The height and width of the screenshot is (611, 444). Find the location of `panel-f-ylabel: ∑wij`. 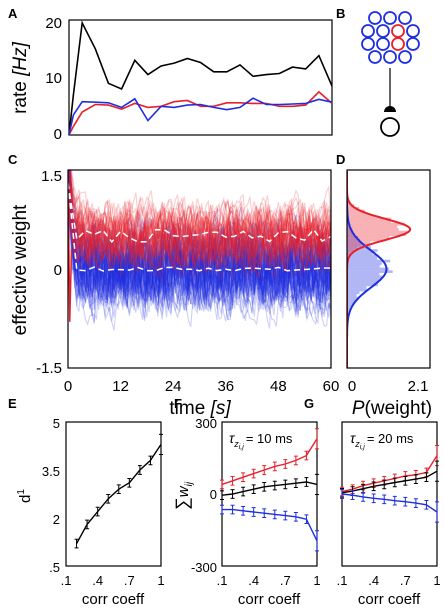

panel-f-ylabel: ∑wij is located at coordinates (183, 495).